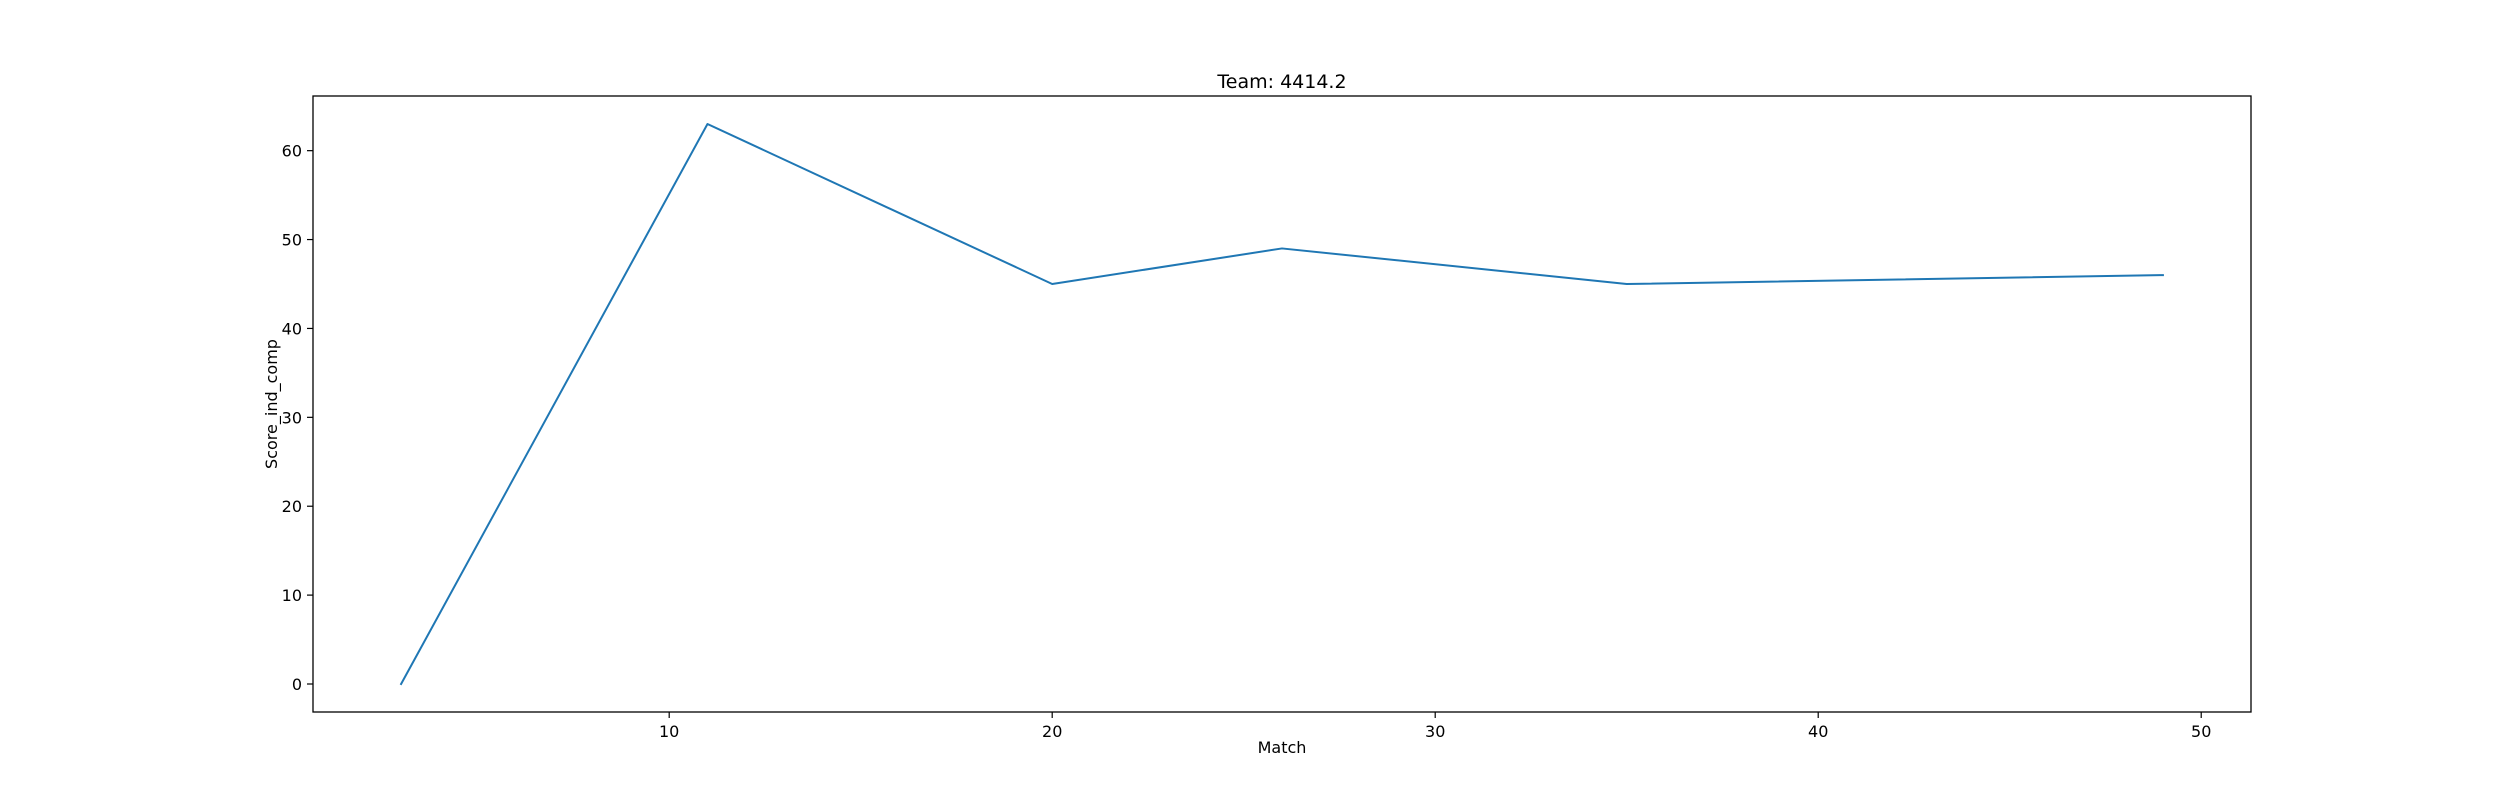 The width and height of the screenshot is (2500, 800). What do you see at coordinates (1818, 731) in the screenshot?
I see `x-tick-label: 40` at bounding box center [1818, 731].